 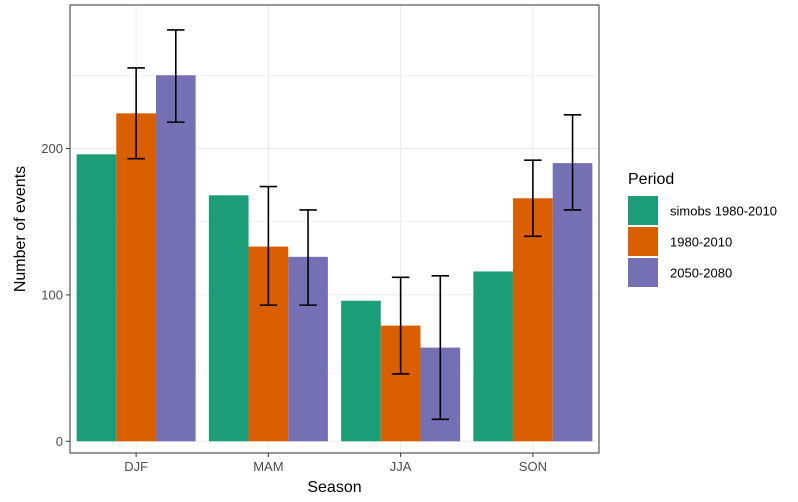 What do you see at coordinates (701, 242) in the screenshot?
I see `legend-label-1: 1980-2010` at bounding box center [701, 242].